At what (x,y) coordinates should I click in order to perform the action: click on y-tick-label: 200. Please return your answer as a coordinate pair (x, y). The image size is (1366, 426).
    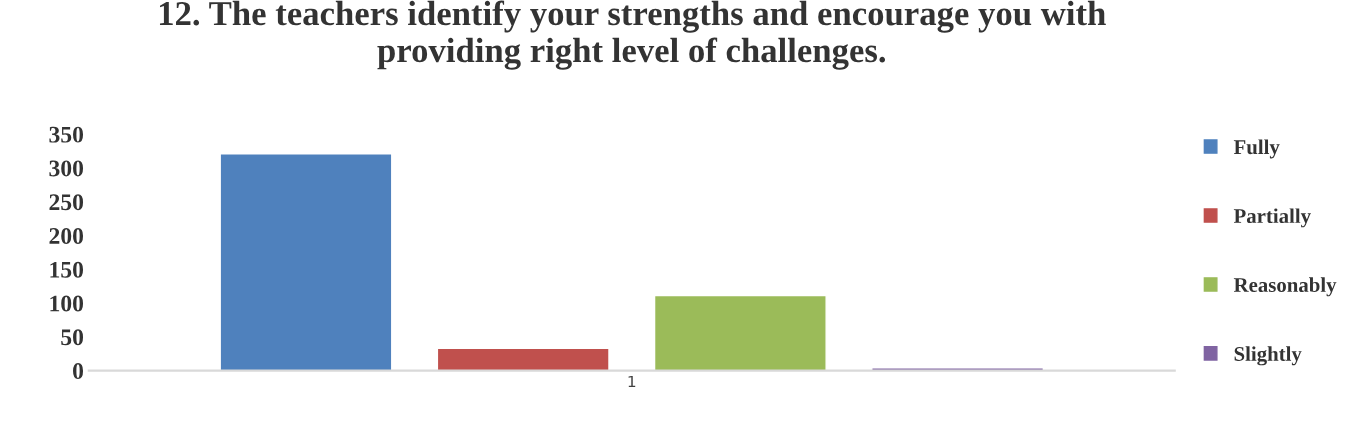
    Looking at the image, I should click on (66, 236).